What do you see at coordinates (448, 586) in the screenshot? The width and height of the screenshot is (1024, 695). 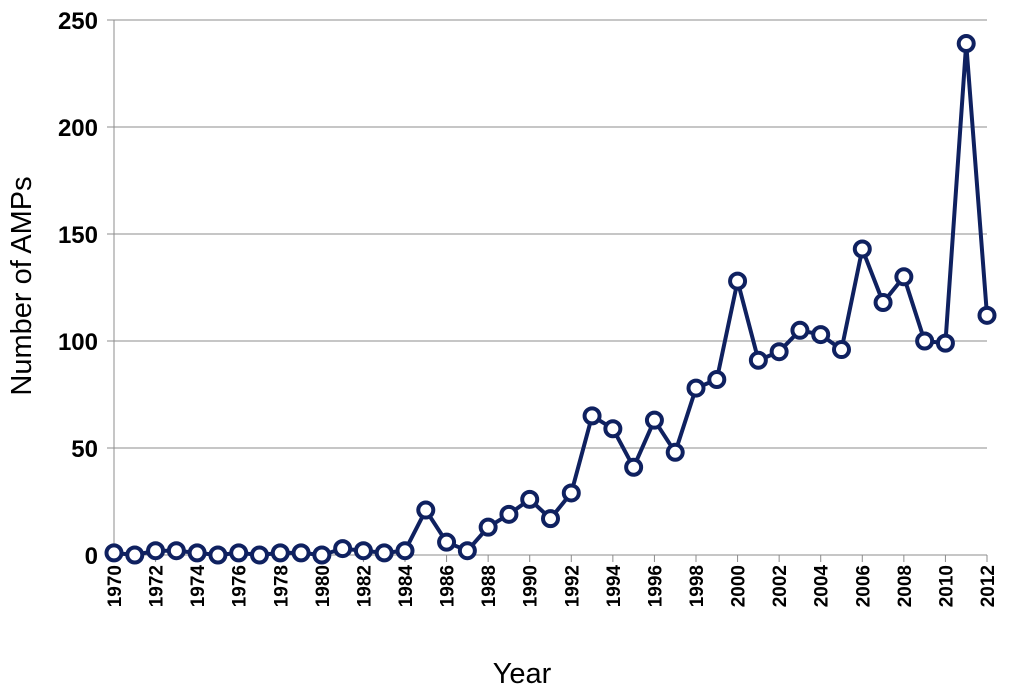 I see `x-tick-label: 1986` at bounding box center [448, 586].